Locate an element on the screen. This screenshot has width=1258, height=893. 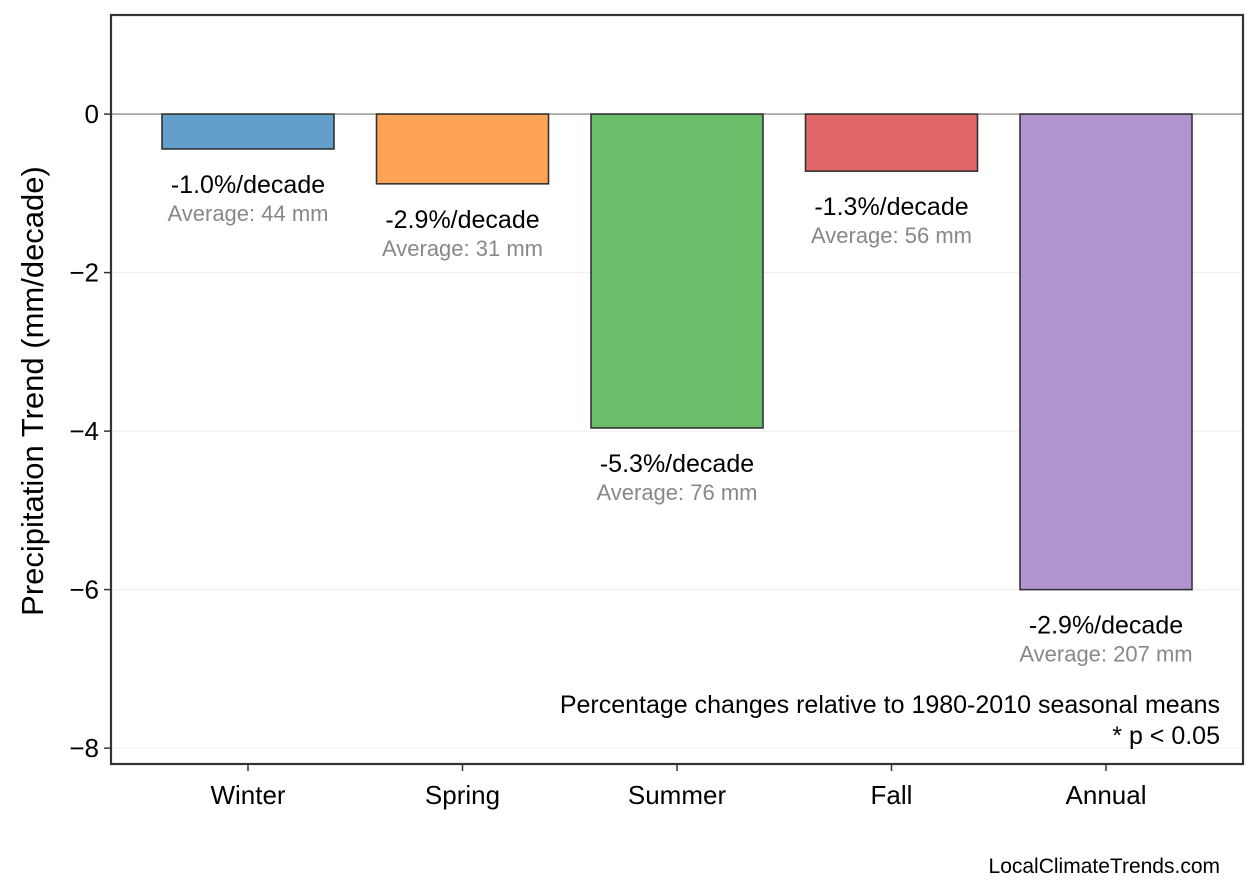
bar-fall is located at coordinates (891, 142).